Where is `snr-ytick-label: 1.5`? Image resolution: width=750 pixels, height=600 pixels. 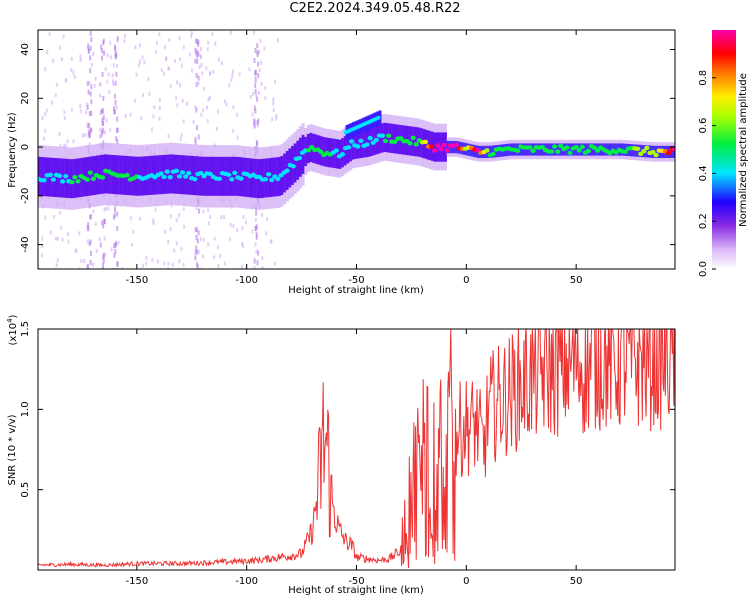
snr-ytick-label: 1.5 is located at coordinates (25, 329).